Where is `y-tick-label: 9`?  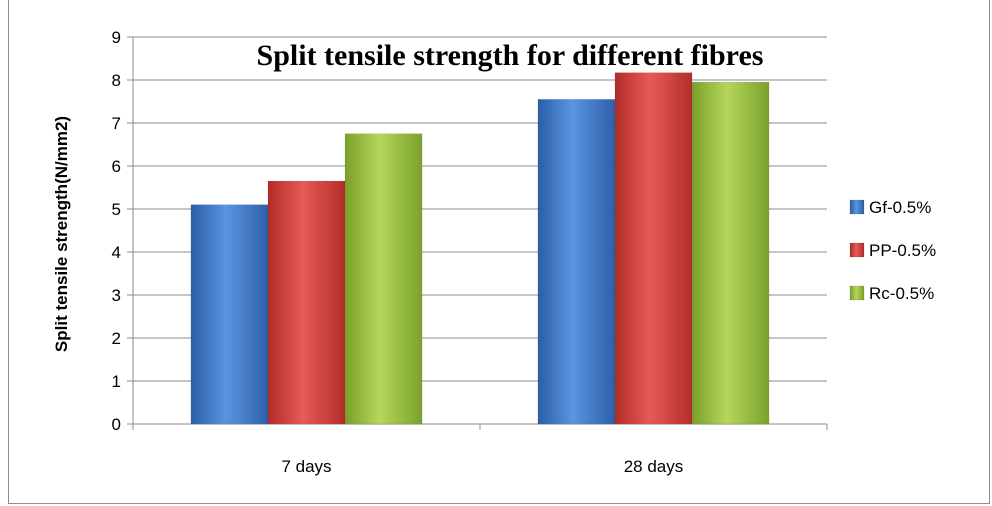 y-tick-label: 9 is located at coordinates (116, 37).